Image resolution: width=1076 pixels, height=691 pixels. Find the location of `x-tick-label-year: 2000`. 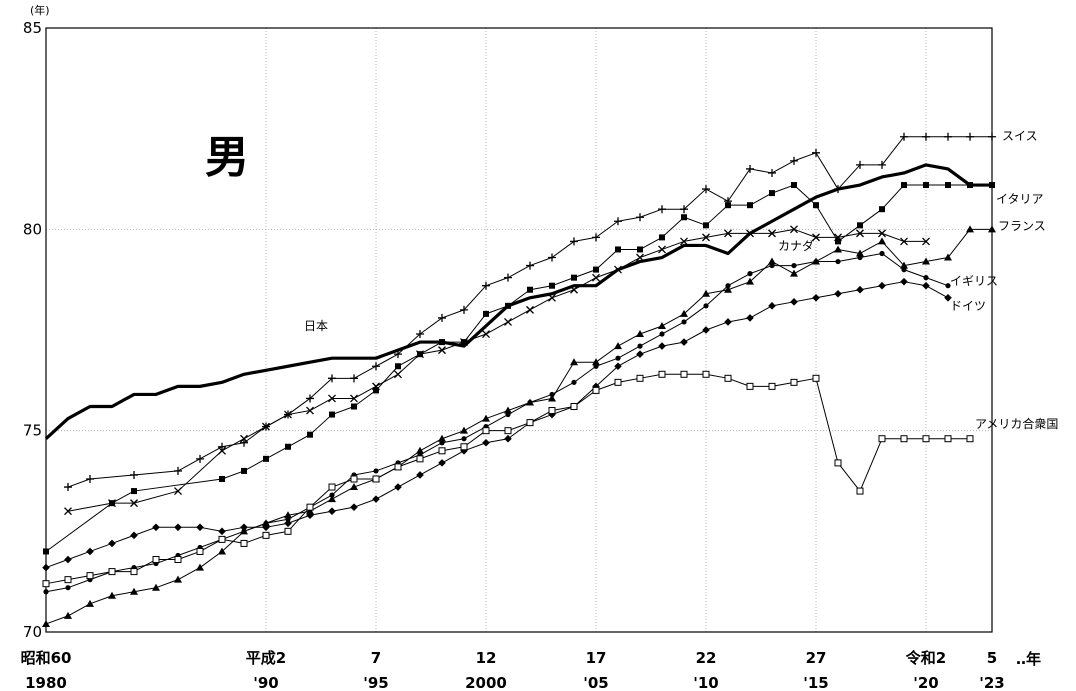

x-tick-label-year: 2000 is located at coordinates (486, 682).